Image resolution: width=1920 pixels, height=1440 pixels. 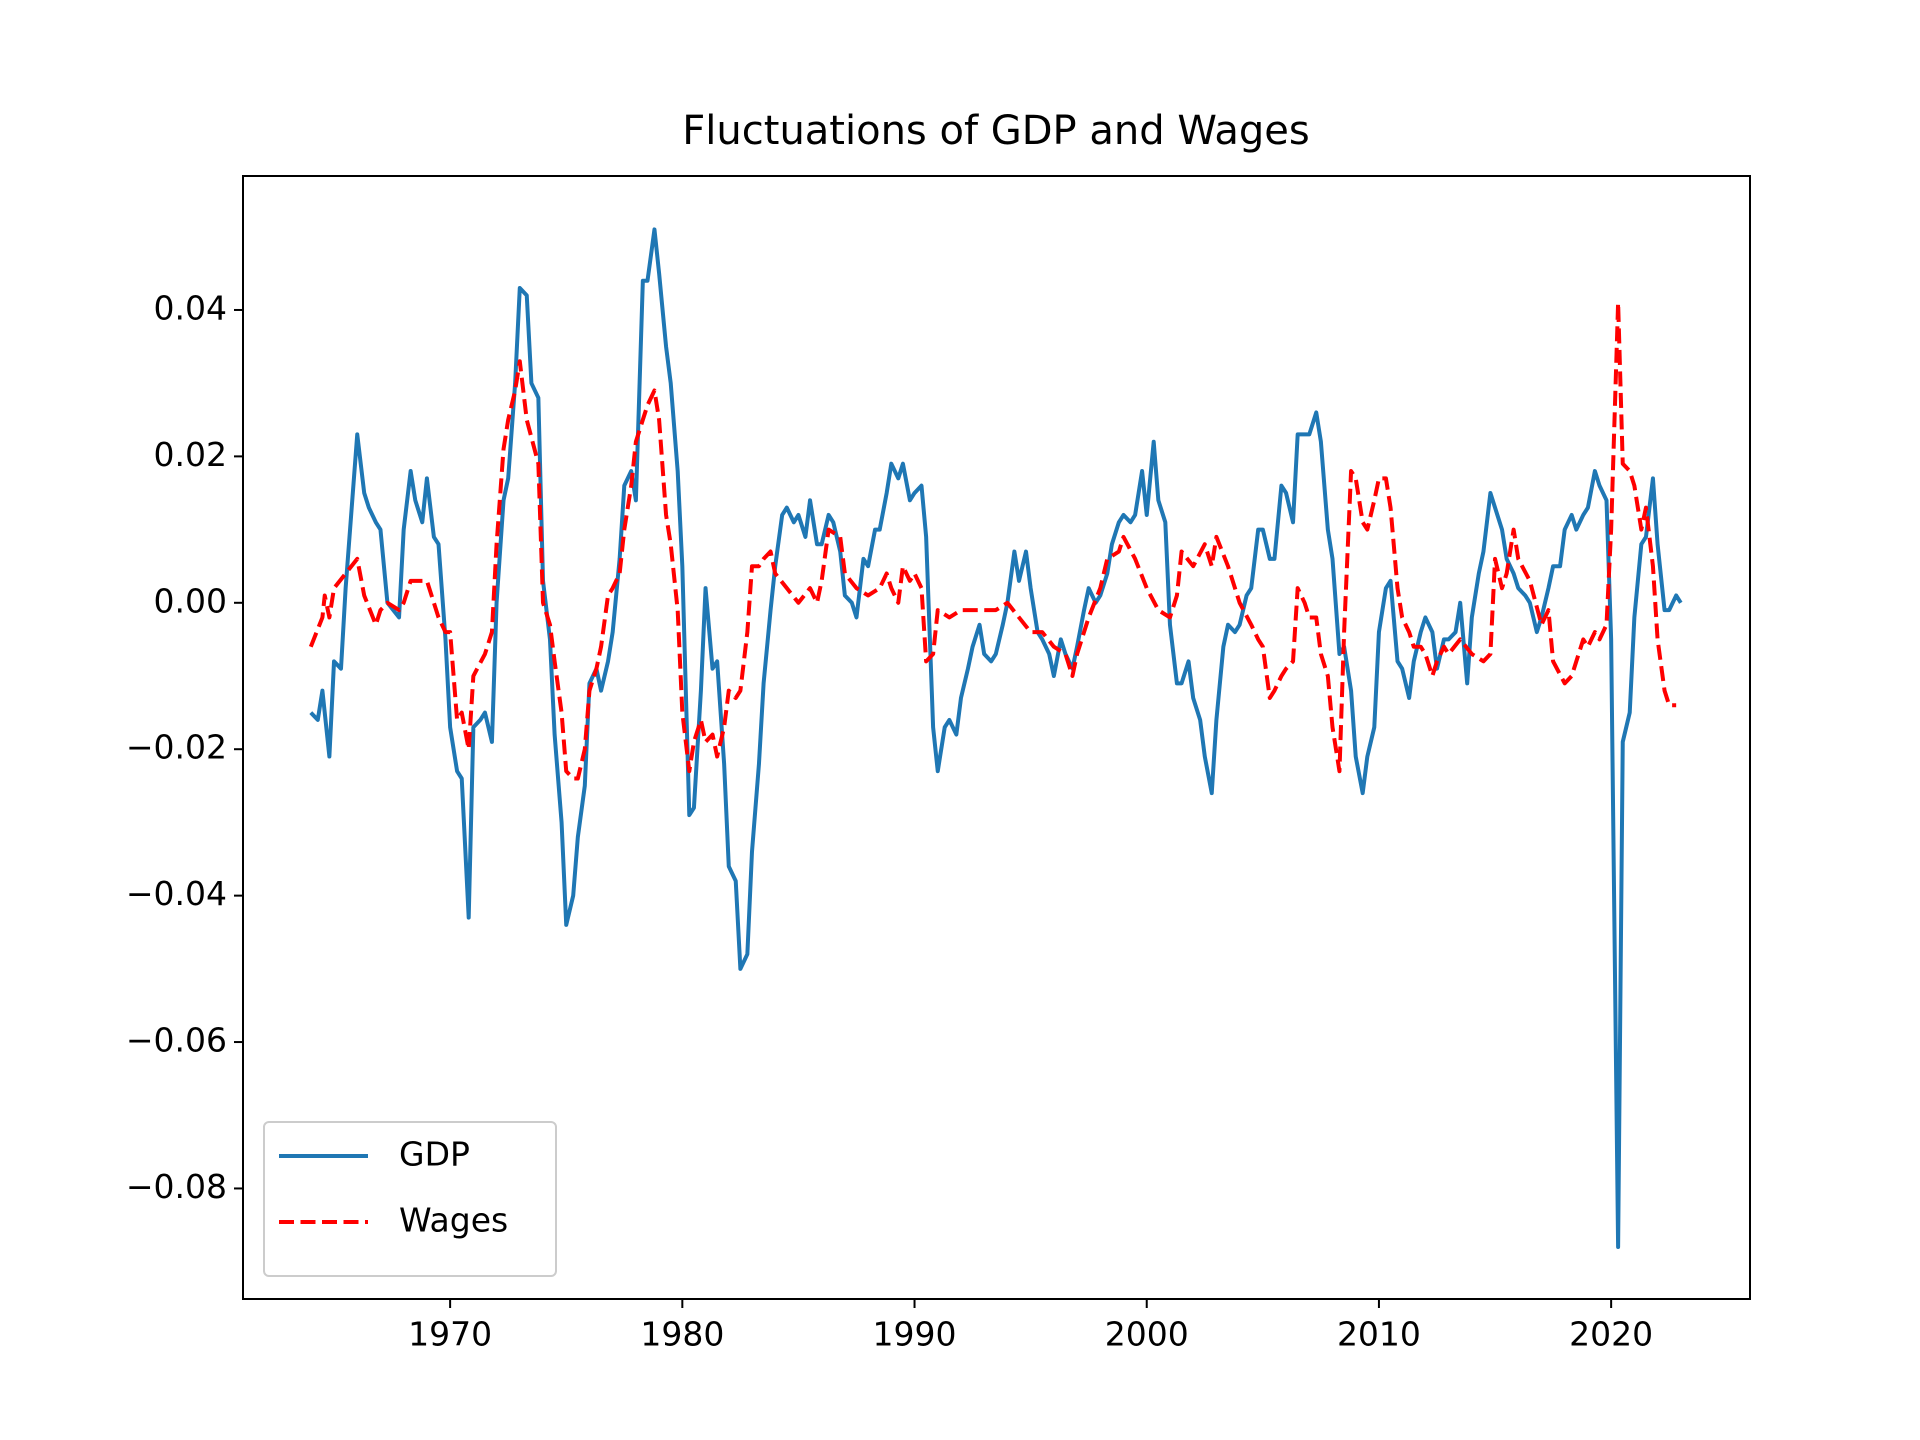 What do you see at coordinates (434, 1154) in the screenshot?
I see `legend-label: GDP` at bounding box center [434, 1154].